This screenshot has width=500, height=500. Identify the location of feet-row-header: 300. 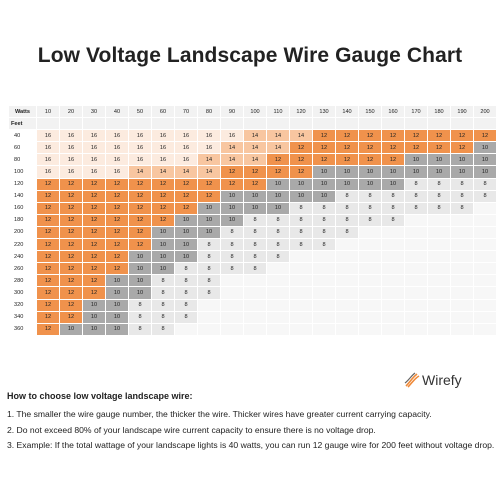
(22, 293).